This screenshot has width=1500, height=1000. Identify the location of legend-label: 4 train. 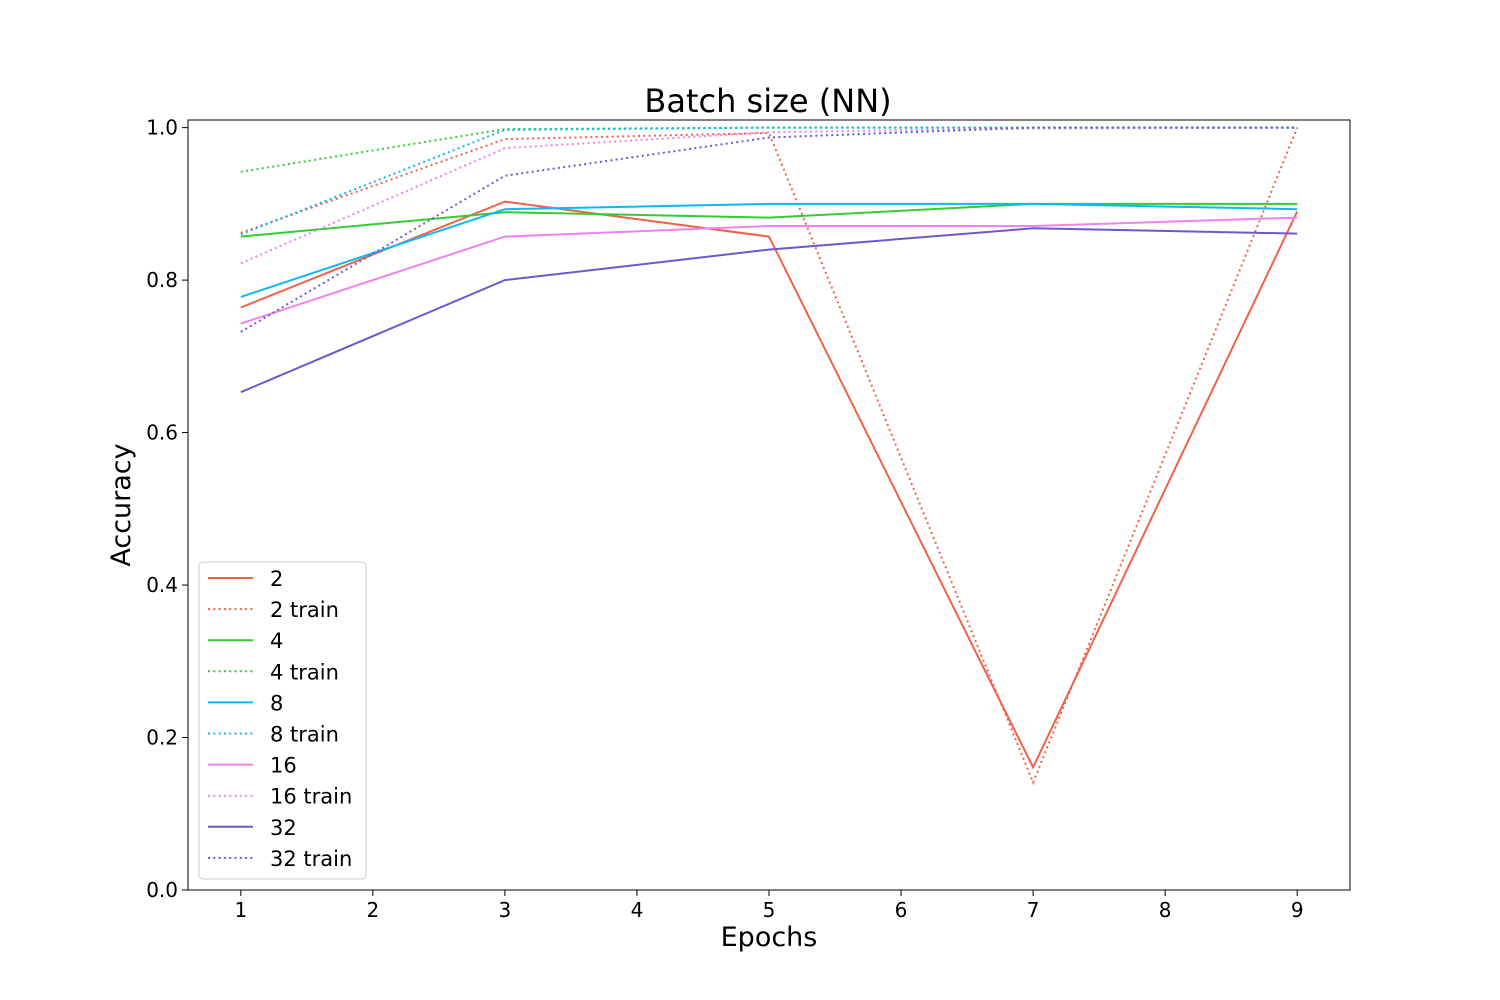
(304, 672).